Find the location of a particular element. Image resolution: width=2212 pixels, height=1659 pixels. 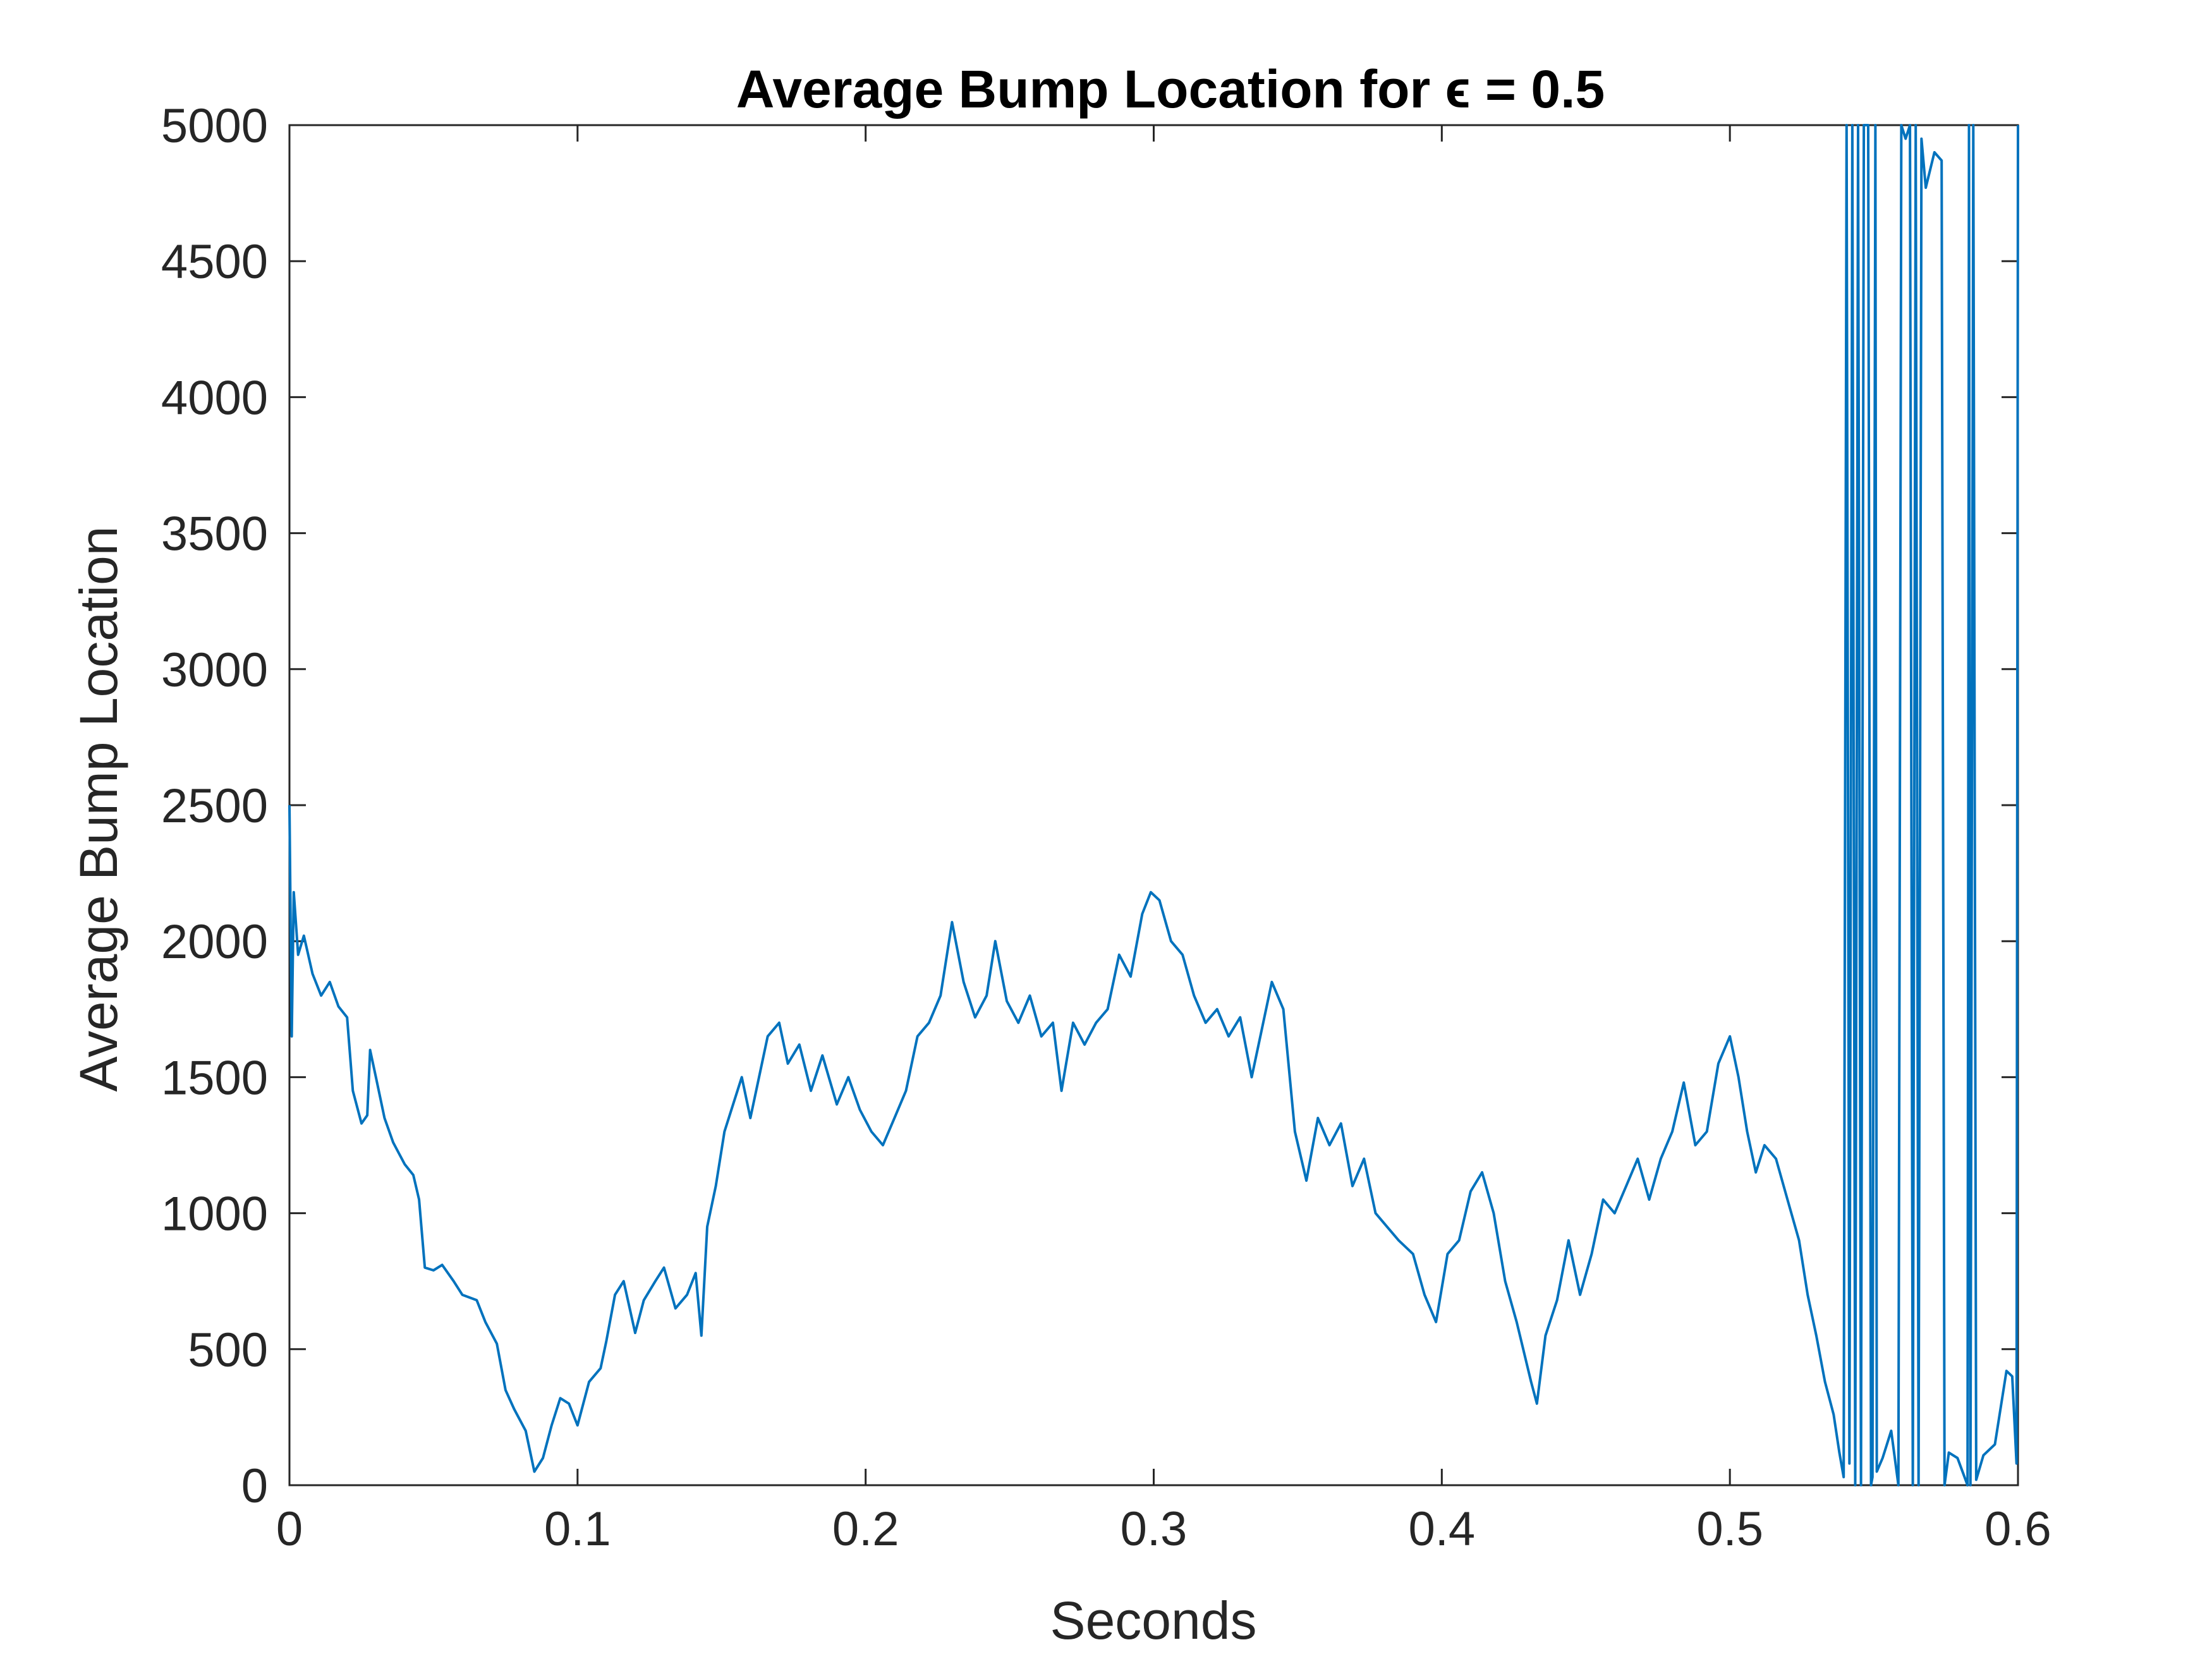

x-axis-label: Seconds is located at coordinates (1153, 1620).